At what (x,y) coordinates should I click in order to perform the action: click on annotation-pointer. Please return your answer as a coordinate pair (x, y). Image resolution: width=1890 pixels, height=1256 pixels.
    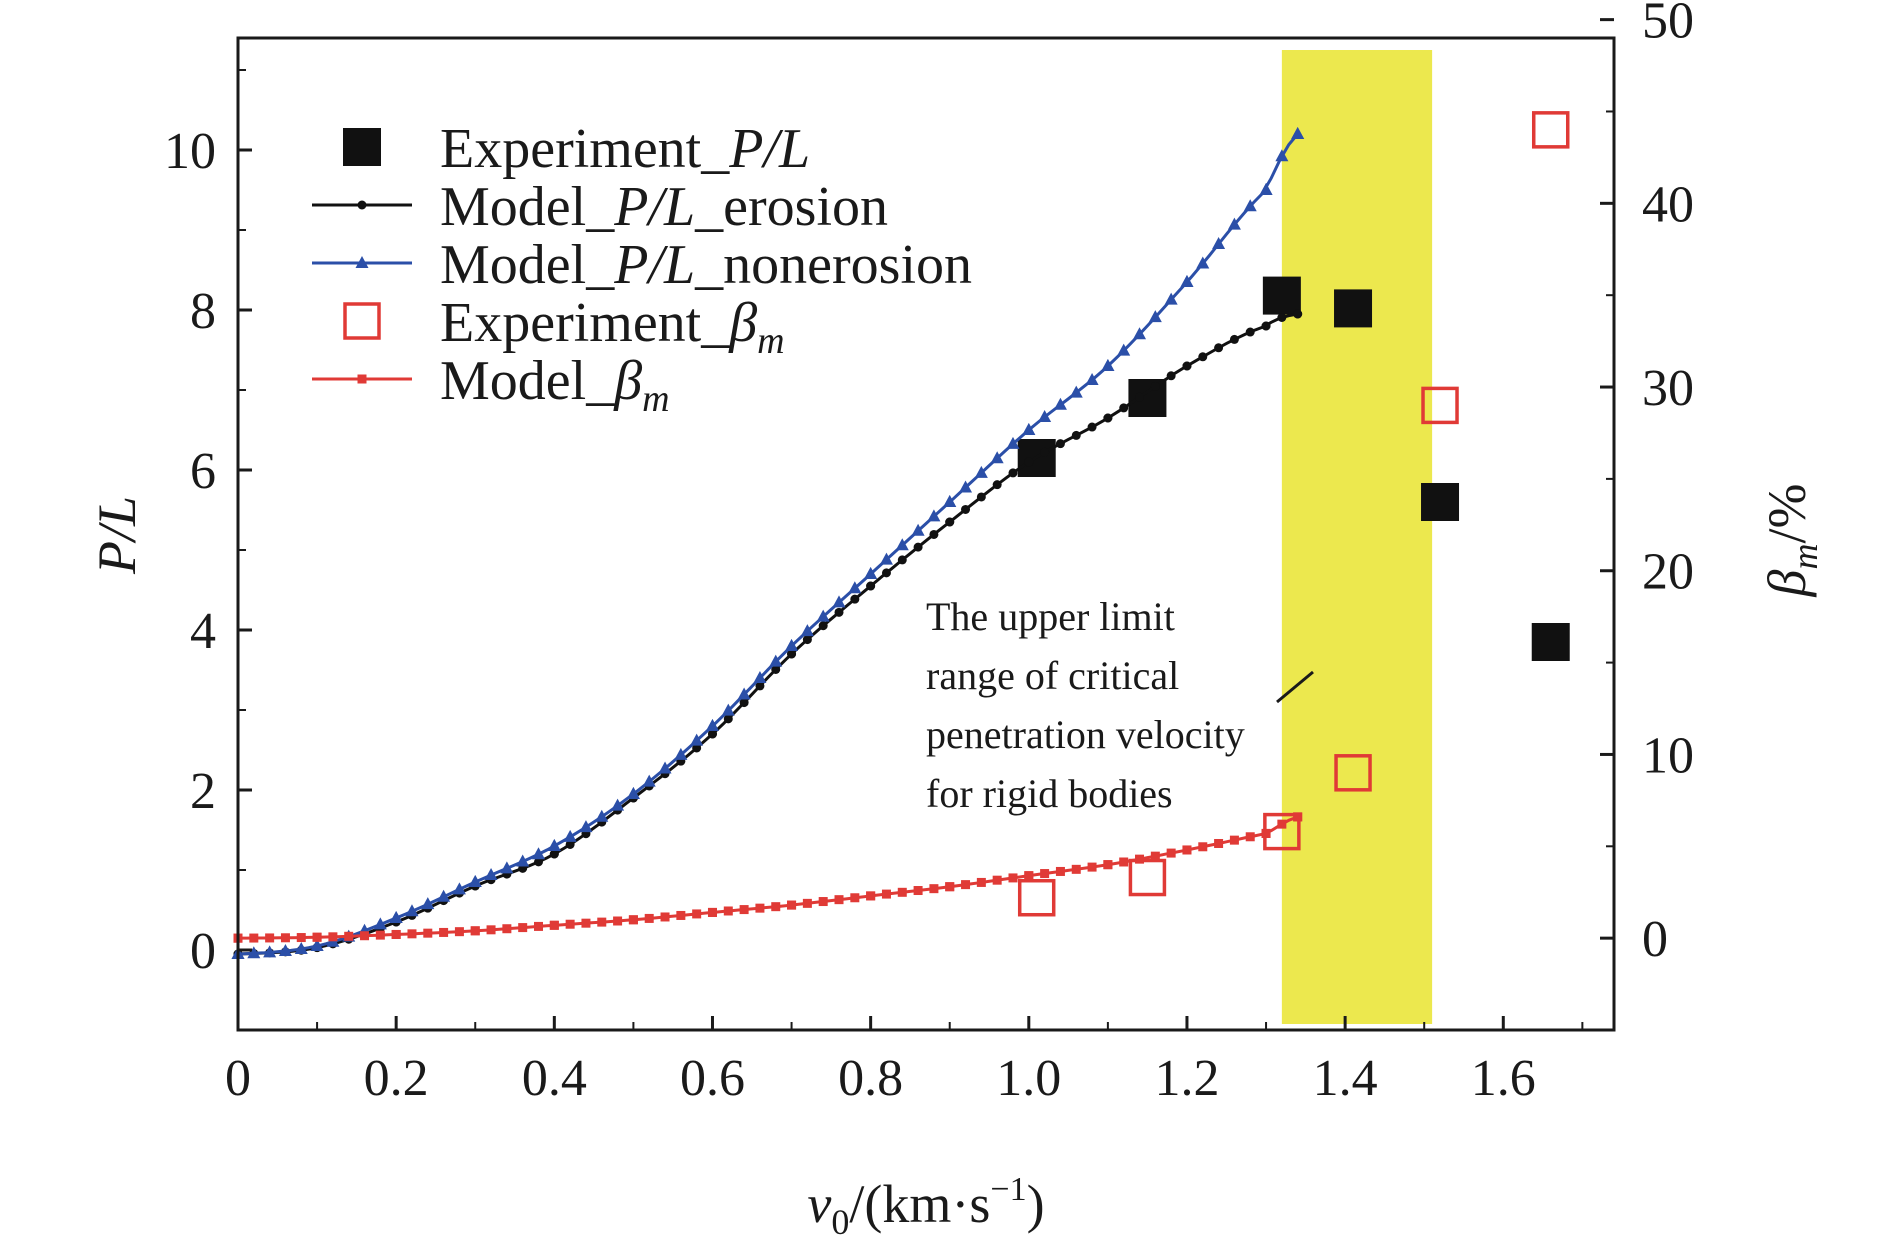
    Looking at the image, I should click on (1295, 687).